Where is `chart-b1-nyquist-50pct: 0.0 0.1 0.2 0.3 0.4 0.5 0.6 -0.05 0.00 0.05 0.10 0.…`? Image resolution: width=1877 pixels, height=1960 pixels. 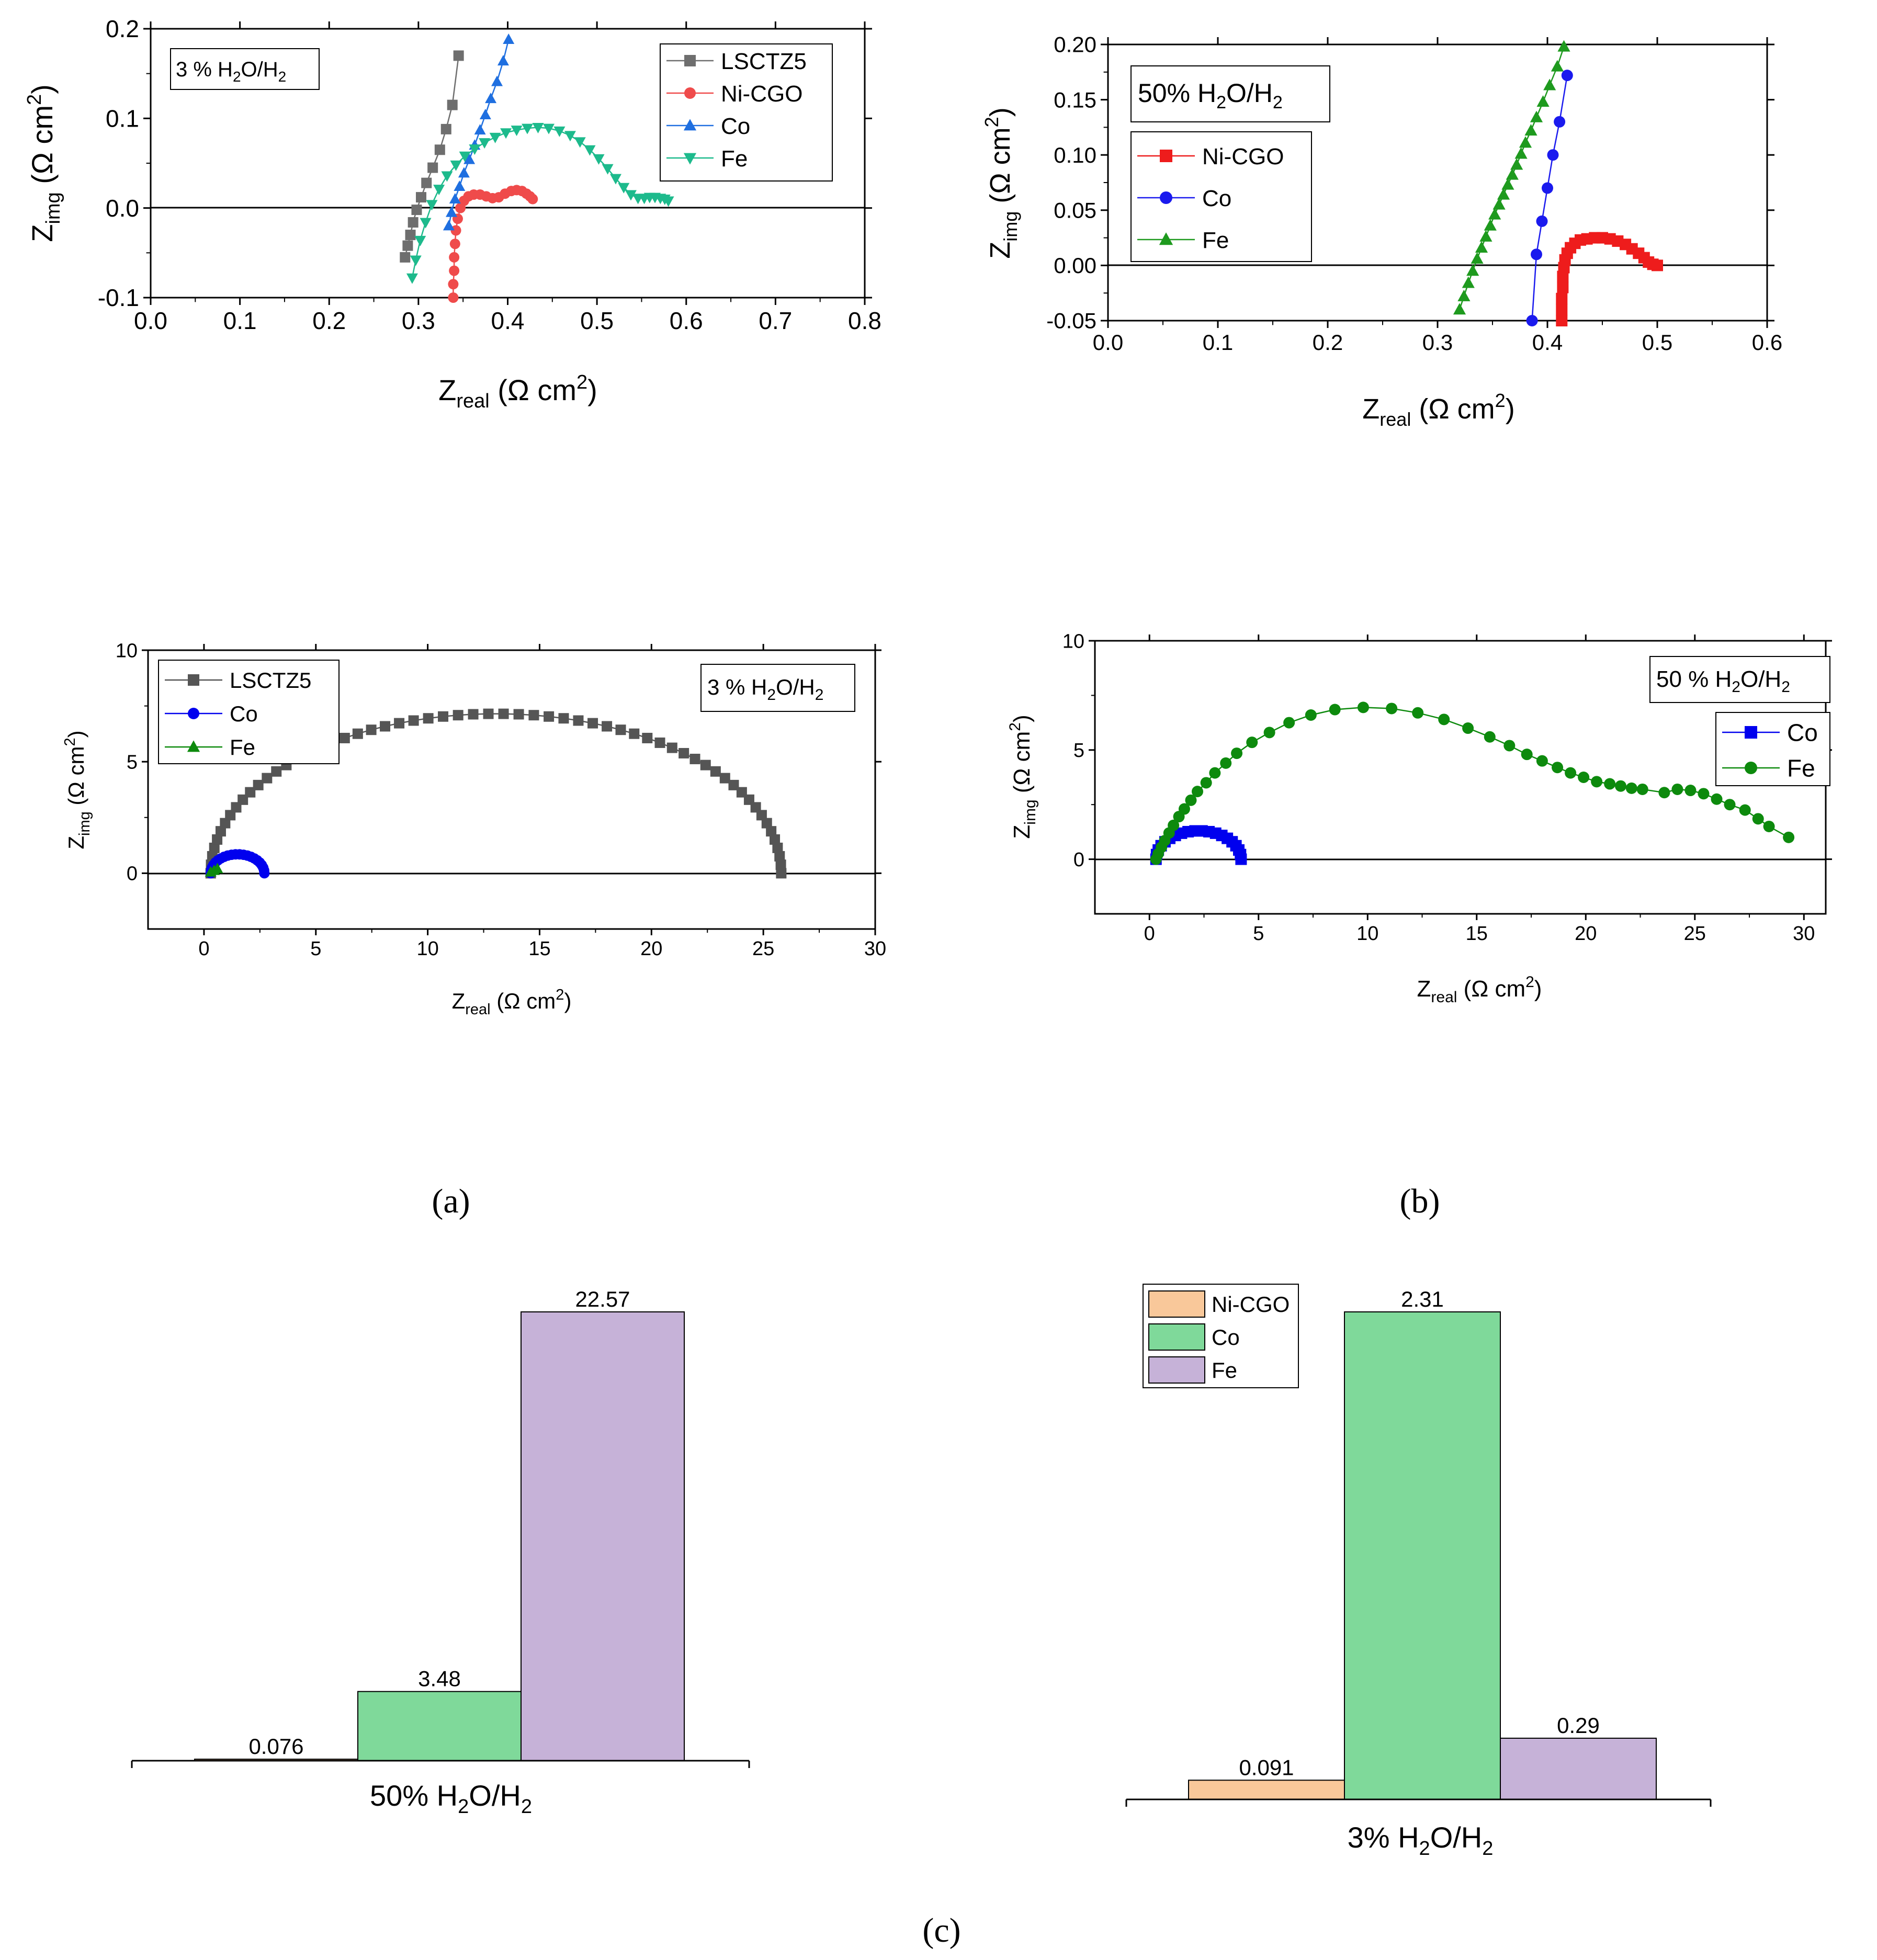
chart-b1-nyquist-50pct: 0.0 0.1 0.2 0.3 0.4 0.5 0.6 -0.05 0.00 0.05 0.10 0.… is located at coordinates (1381, 231).